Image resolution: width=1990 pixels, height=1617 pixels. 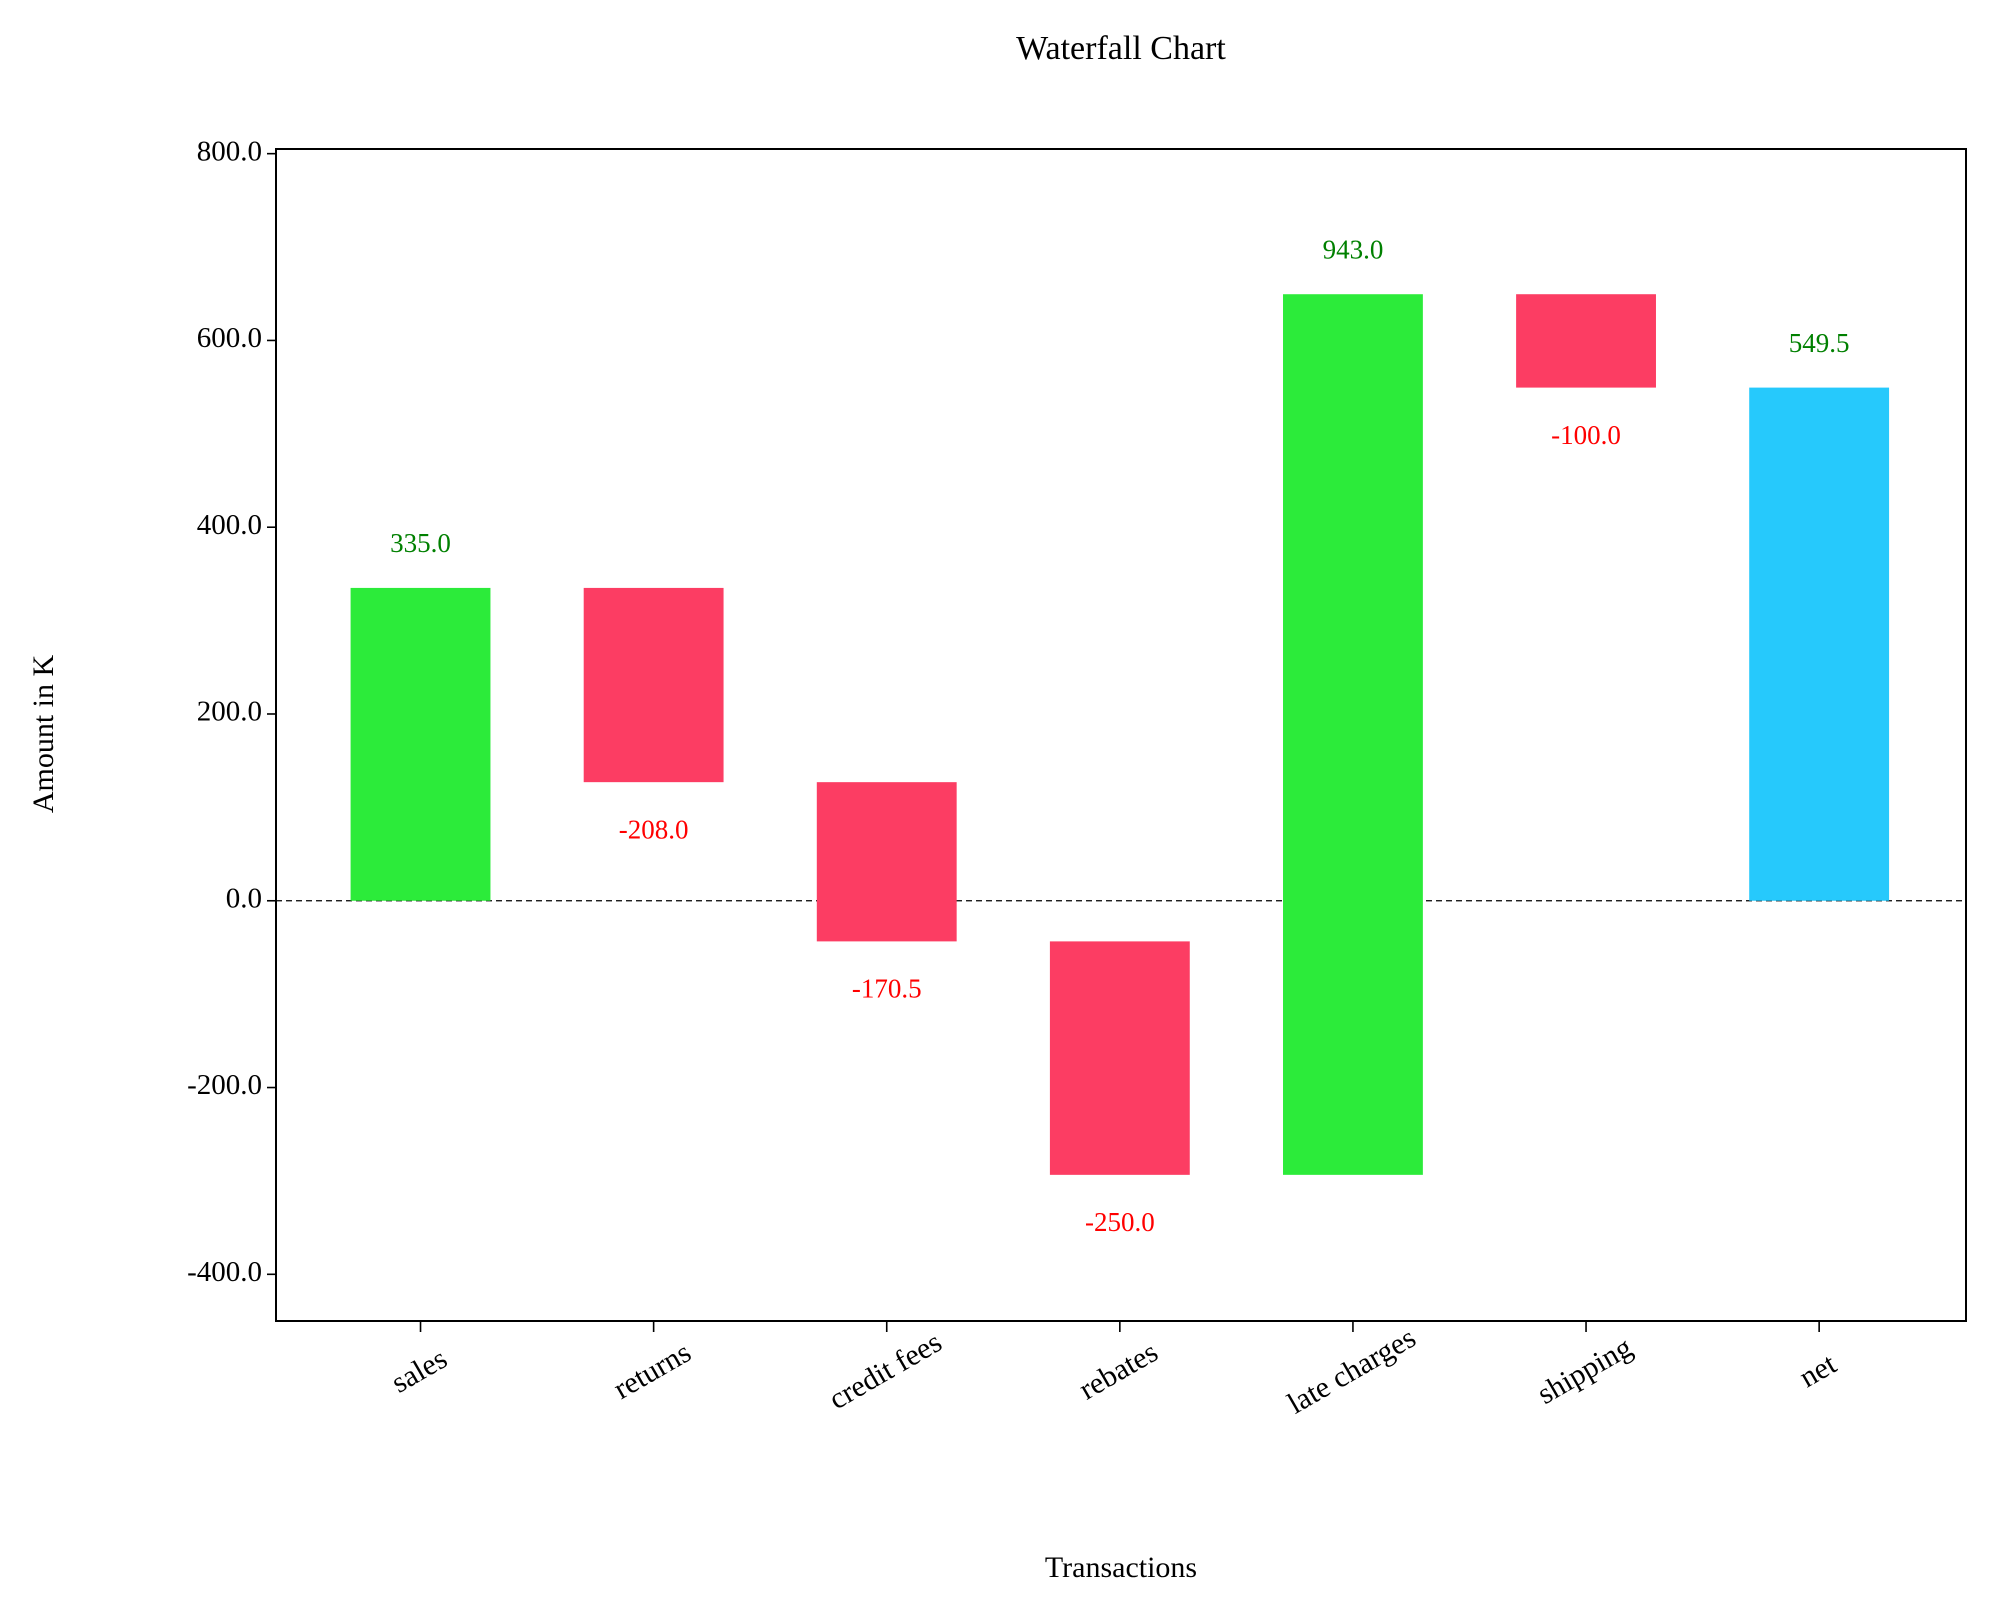 What do you see at coordinates (229, 338) in the screenshot?
I see `y-tick-label: 600.0` at bounding box center [229, 338].